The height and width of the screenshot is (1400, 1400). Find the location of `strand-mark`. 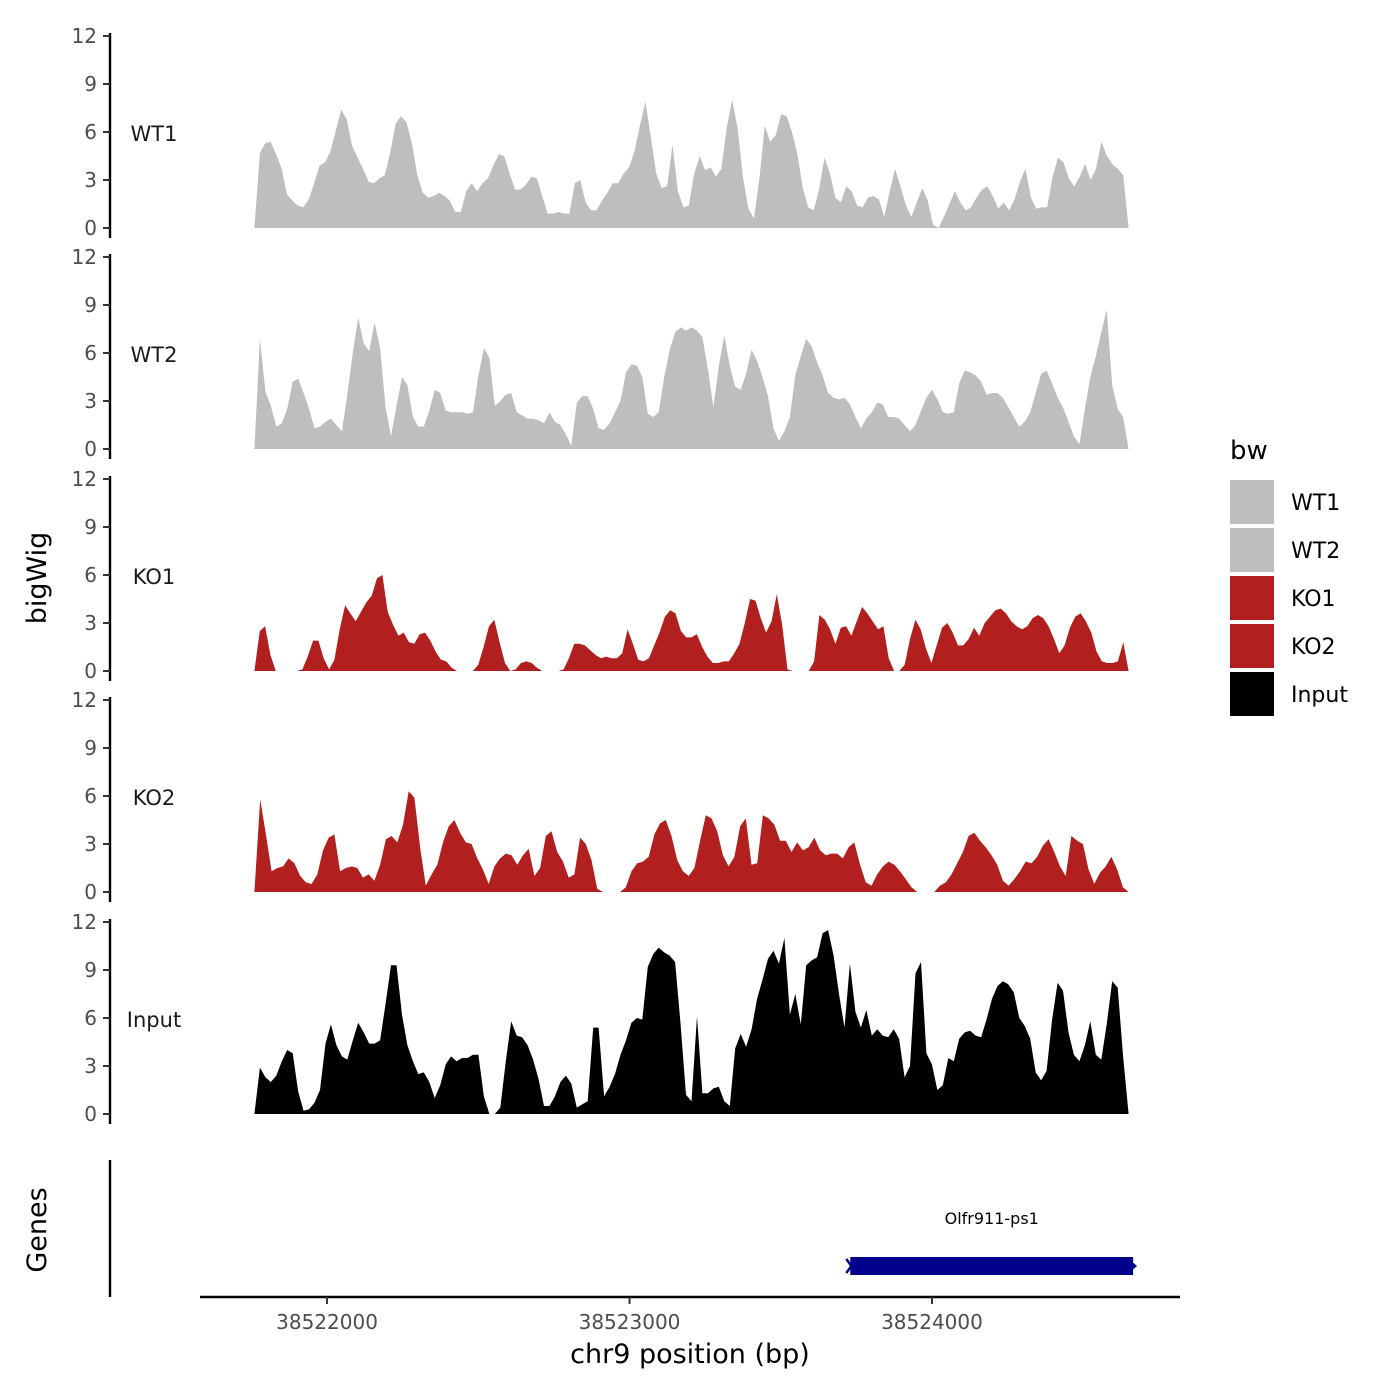

strand-mark is located at coordinates (851, 1266).